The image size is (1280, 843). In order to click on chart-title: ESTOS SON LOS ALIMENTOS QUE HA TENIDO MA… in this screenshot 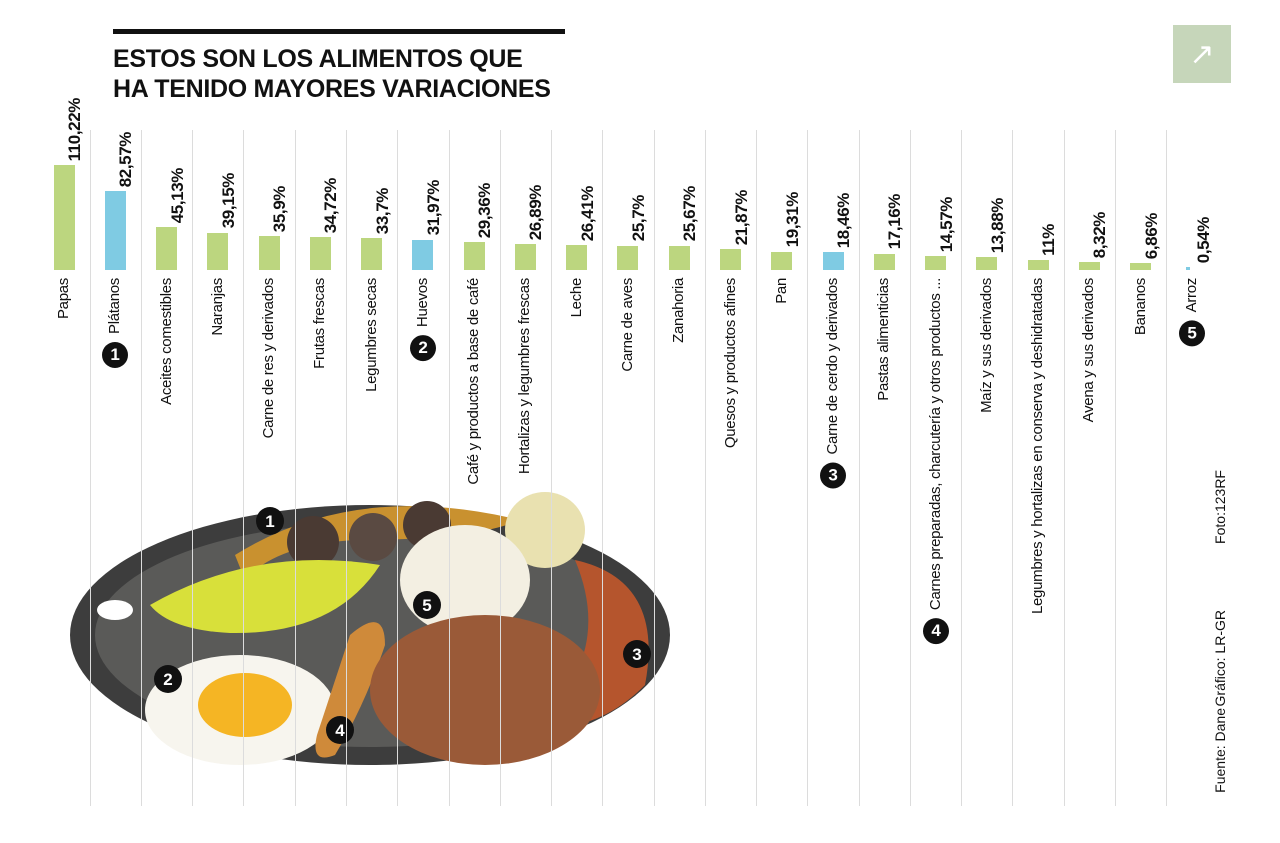, I will do `click(332, 74)`.